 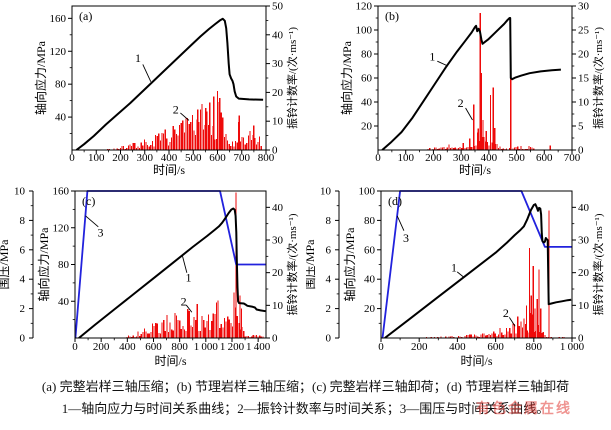 I want to click on svg-text: 1 000, so click(x=572, y=347).